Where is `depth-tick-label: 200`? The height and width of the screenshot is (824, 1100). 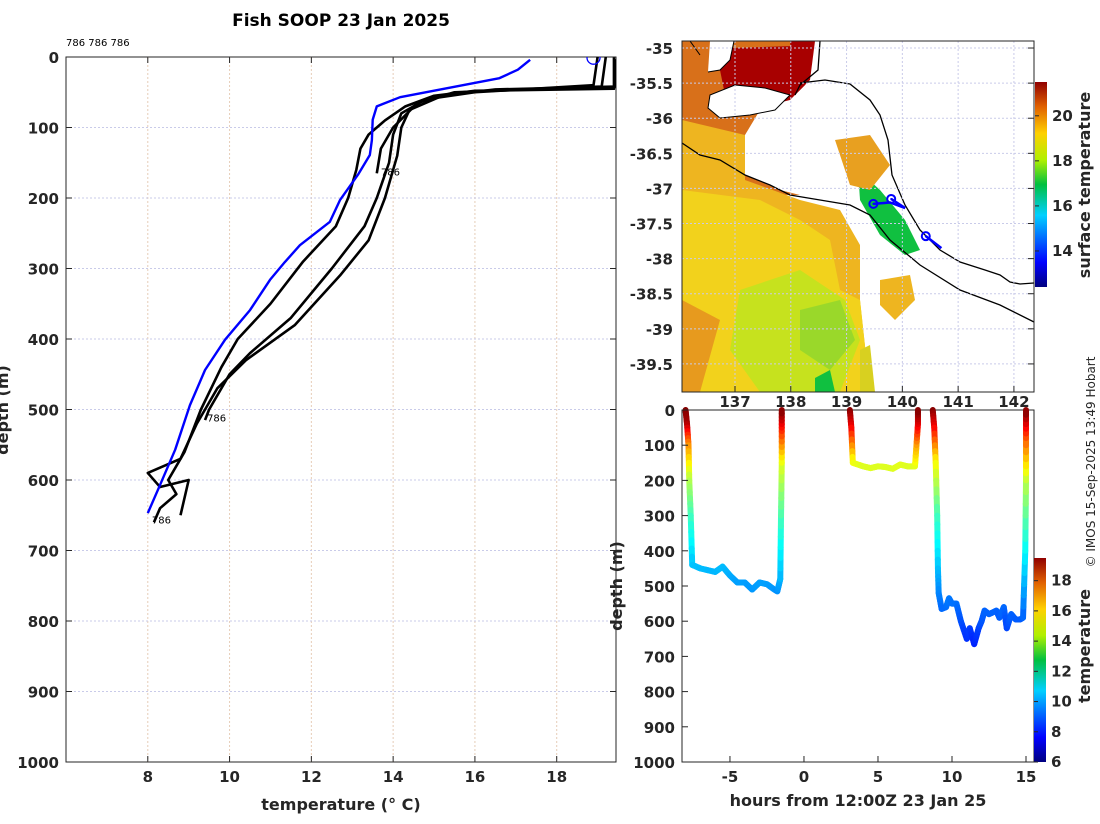 depth-tick-label: 200 is located at coordinates (659, 481).